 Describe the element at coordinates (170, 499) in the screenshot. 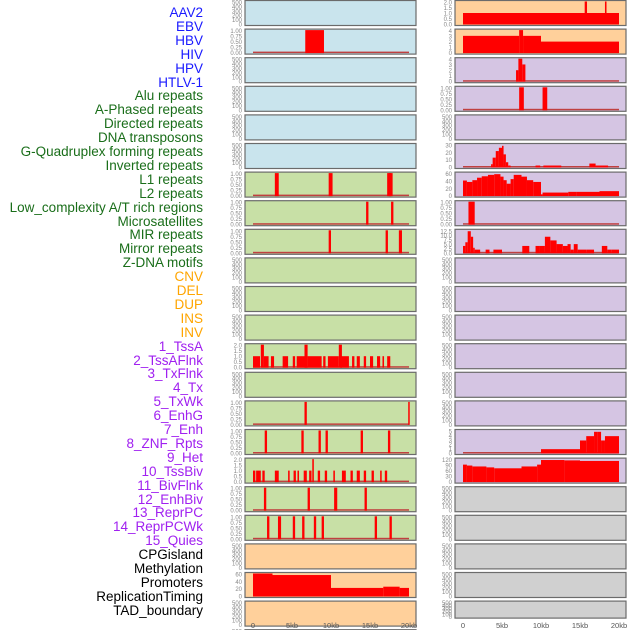

I see `track-label: 12_EnhBiv` at that location.